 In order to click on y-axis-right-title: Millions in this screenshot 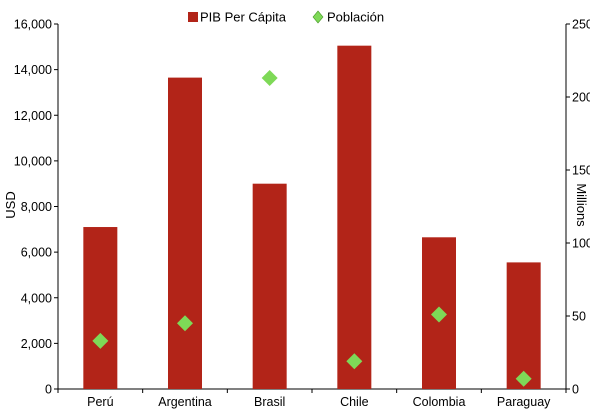, I will do `click(581, 205)`.